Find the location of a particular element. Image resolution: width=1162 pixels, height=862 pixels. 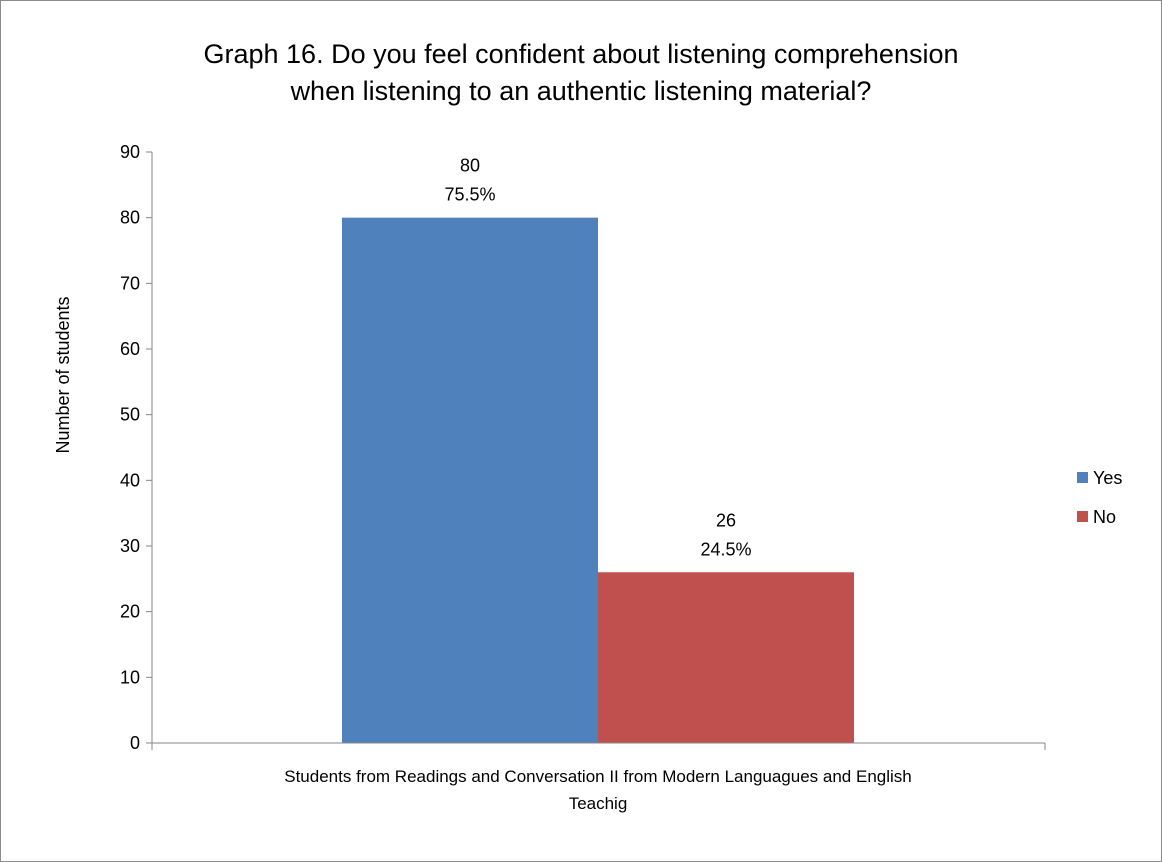

y-tick-label-20: 20 is located at coordinates (130, 612).